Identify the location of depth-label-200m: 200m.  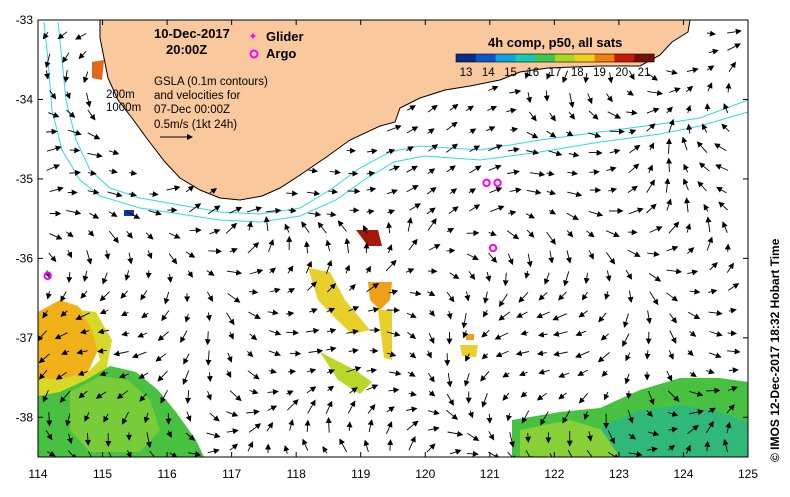
(120, 95).